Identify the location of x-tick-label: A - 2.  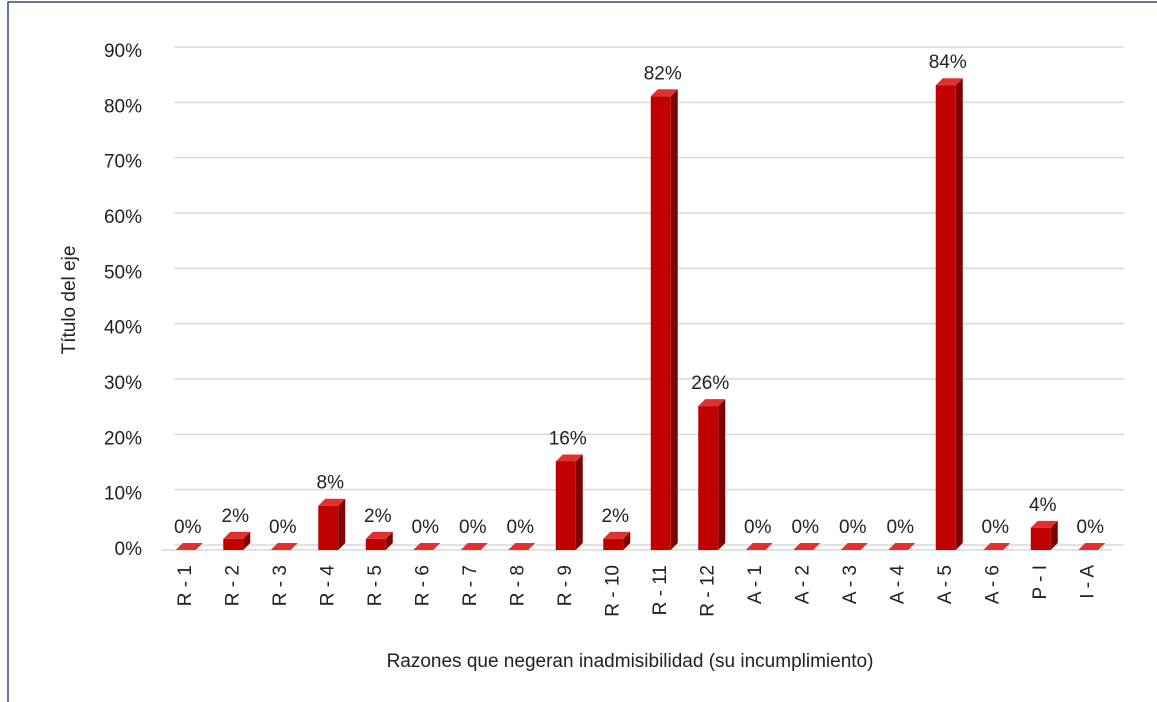
(802, 584).